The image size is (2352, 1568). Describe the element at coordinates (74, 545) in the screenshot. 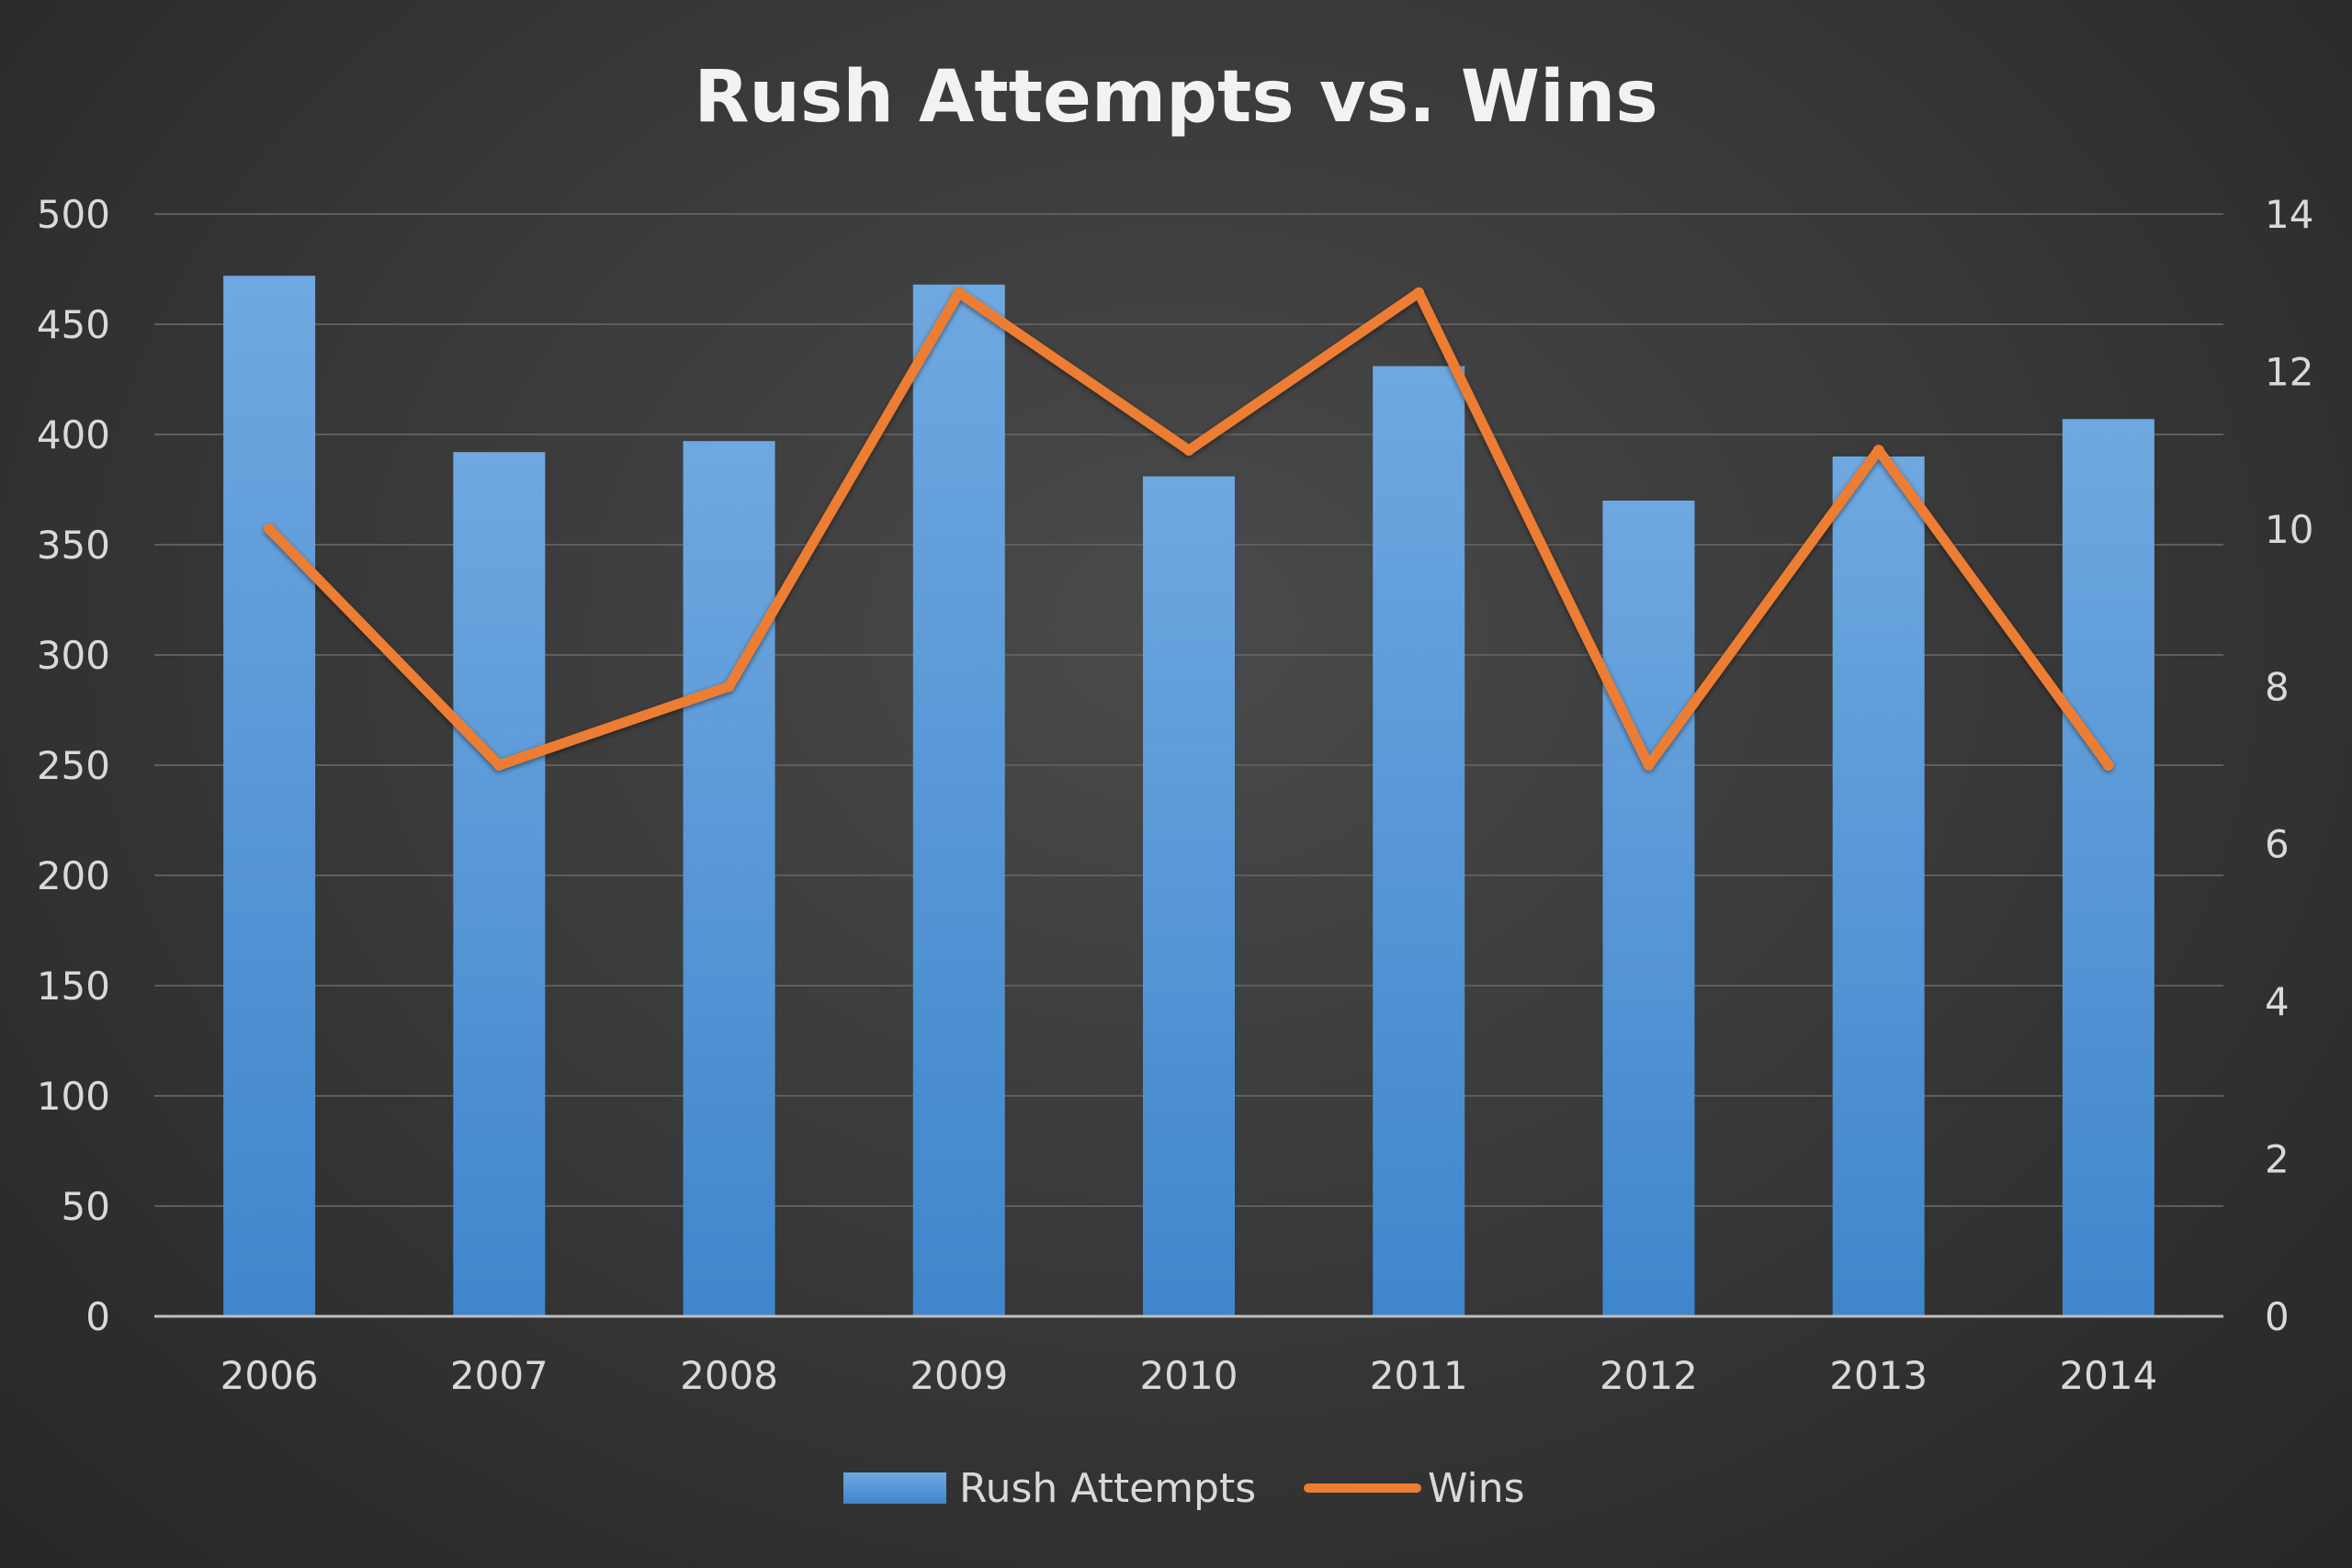

I see `left-axis-tick-label: 350` at that location.